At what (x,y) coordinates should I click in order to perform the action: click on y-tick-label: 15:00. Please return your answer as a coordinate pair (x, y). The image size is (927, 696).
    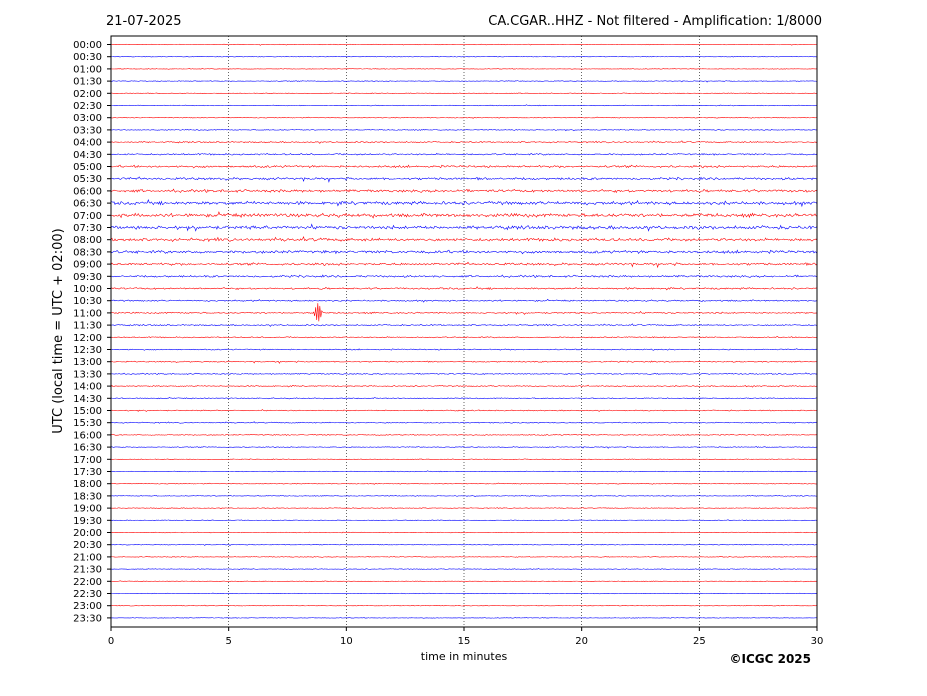
    Looking at the image, I should click on (87, 411).